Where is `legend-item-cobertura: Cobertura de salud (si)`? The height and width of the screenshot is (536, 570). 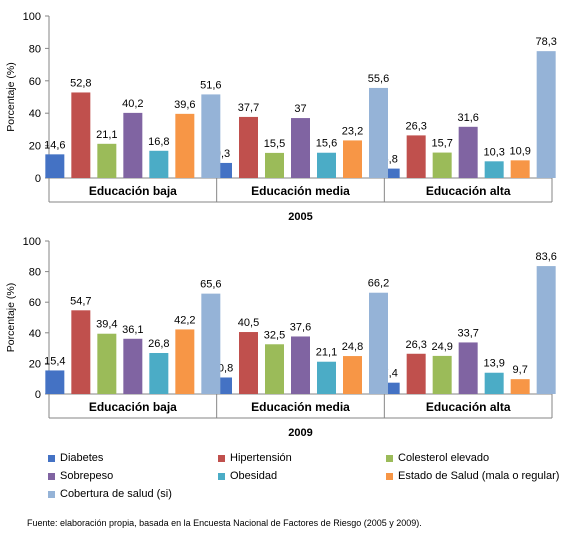
legend-item-cobertura: Cobertura de salud (si) is located at coordinates (110, 494).